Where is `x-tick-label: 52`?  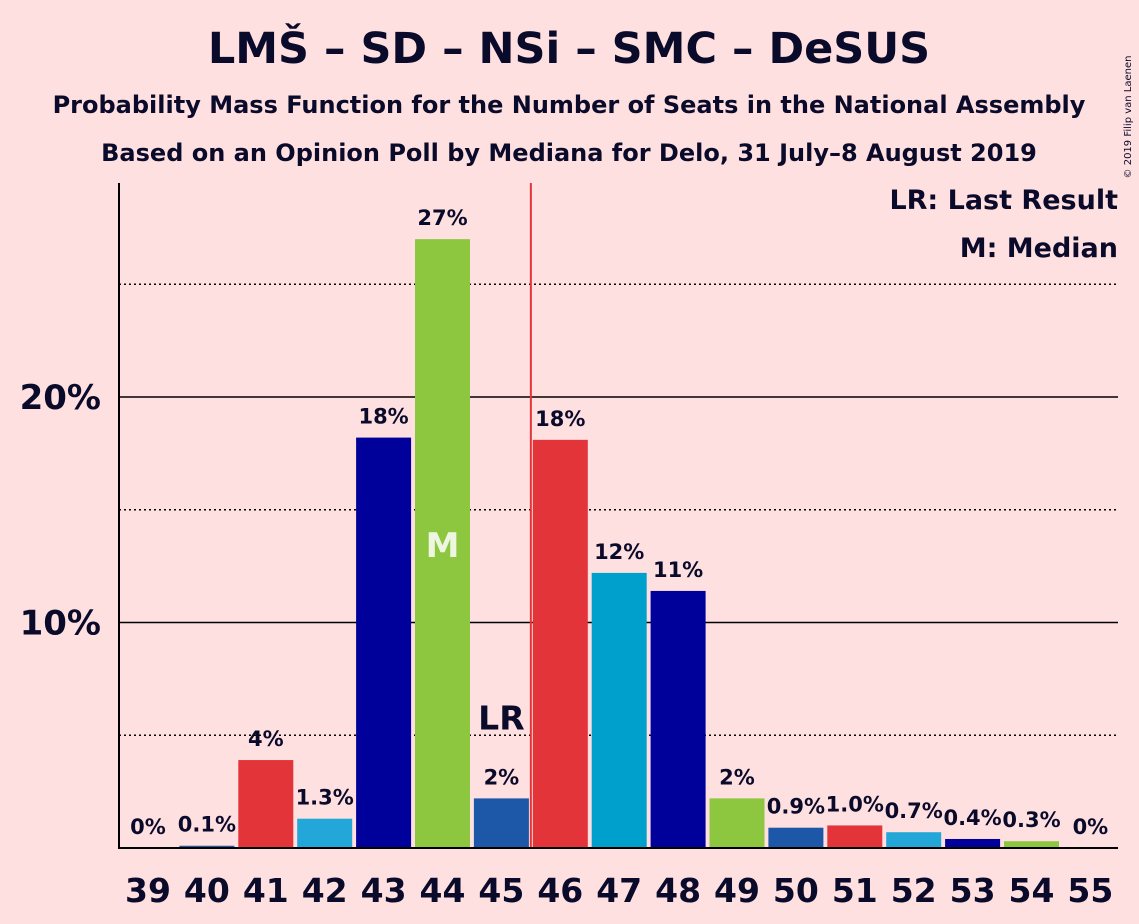
x-tick-label: 52 is located at coordinates (914, 890).